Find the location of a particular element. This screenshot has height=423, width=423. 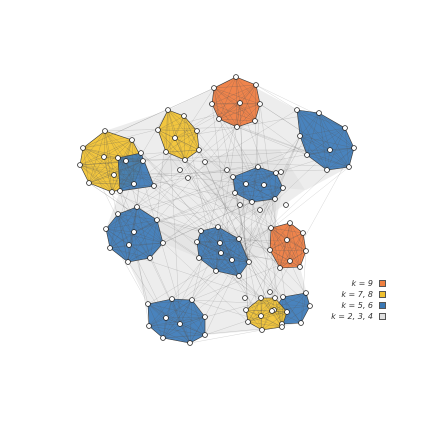

legend-label: k = 2, 3, 4 is located at coordinates (352, 316).